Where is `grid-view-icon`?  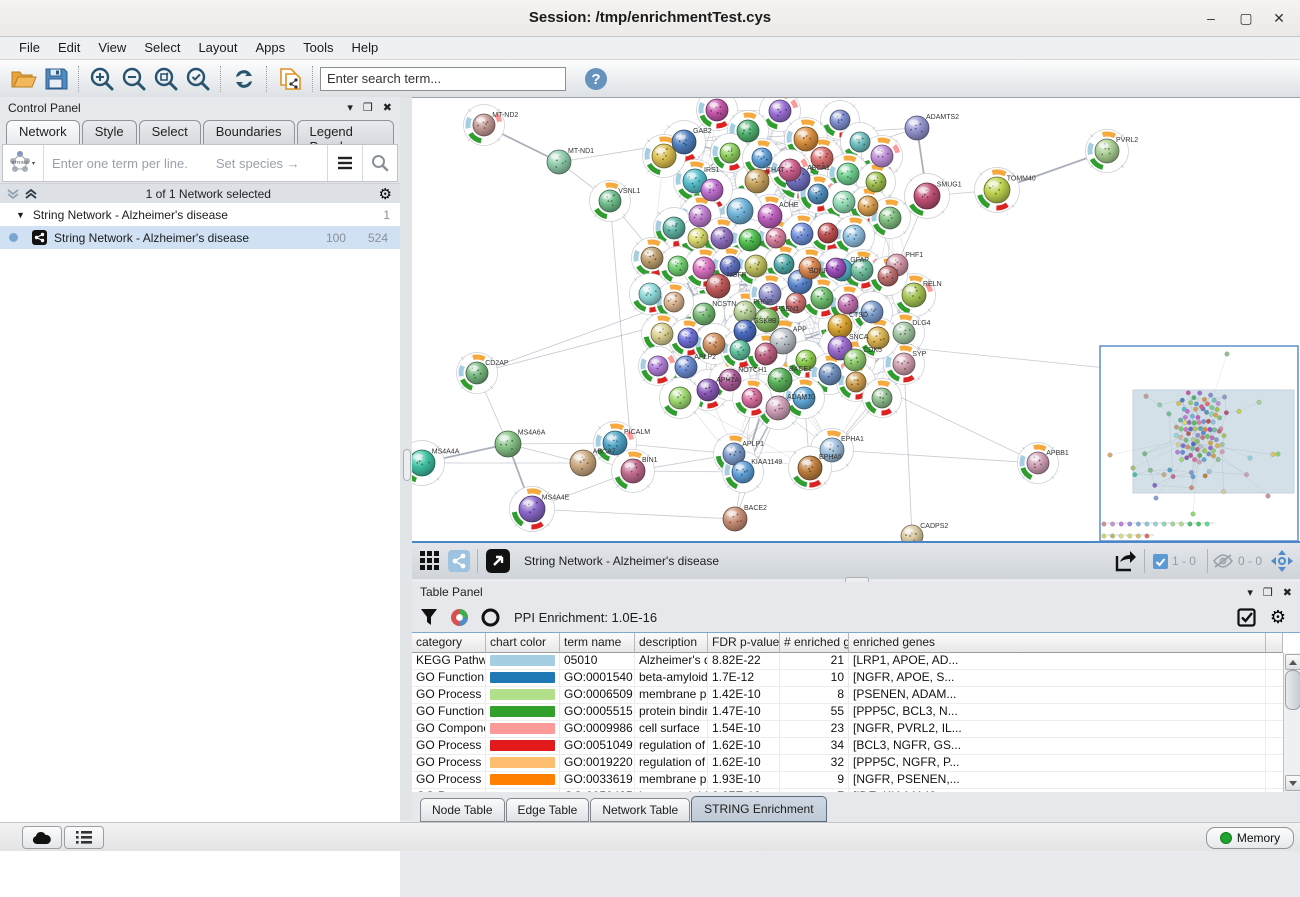 grid-view-icon is located at coordinates (430, 561).